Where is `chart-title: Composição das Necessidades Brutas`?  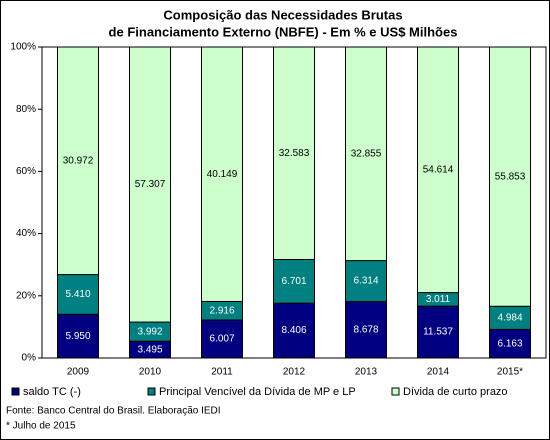 chart-title: Composição das Necessidades Brutas is located at coordinates (282, 14).